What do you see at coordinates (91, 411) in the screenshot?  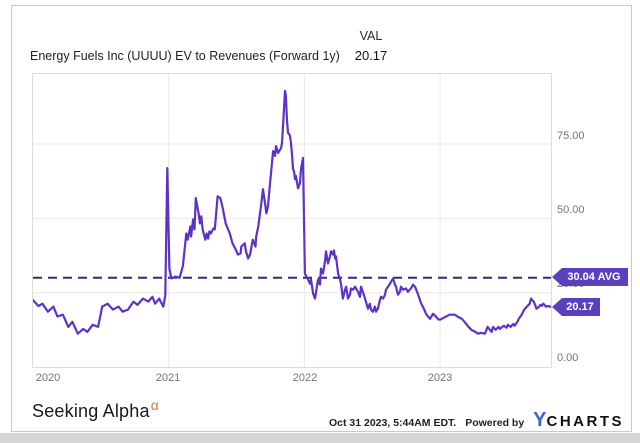 I see `seeking-alpha-wordmark: Seeking Alpha` at bounding box center [91, 411].